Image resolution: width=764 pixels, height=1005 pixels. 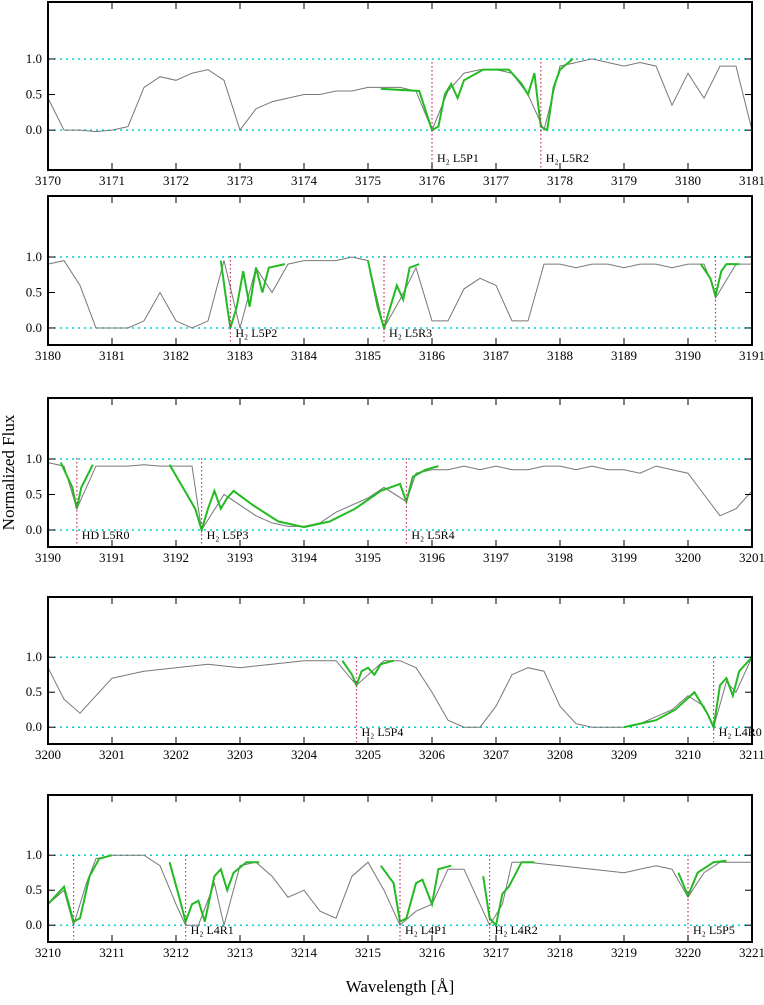 What do you see at coordinates (304, 180) in the screenshot?
I see `x-tick-label: 3174` at bounding box center [304, 180].